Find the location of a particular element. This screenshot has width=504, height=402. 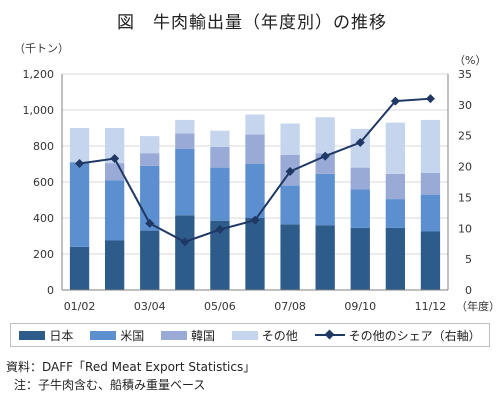

bar-日本-06/07 is located at coordinates (255, 254).